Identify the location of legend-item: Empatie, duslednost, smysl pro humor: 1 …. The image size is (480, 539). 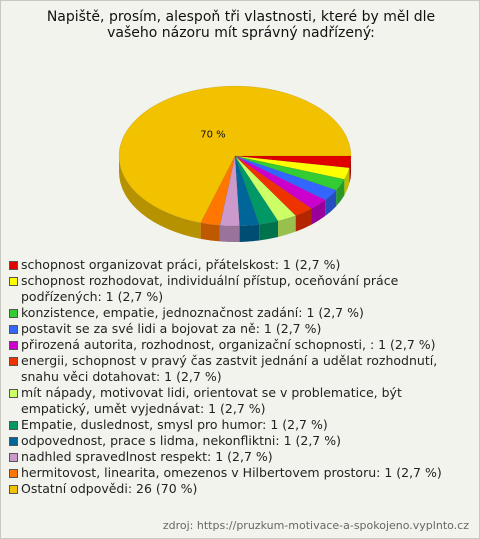
(240, 425).